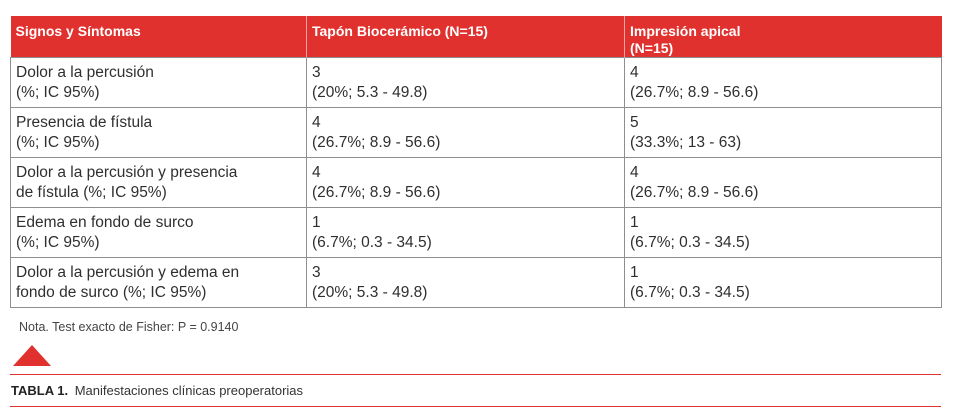 This screenshot has width=959, height=419. I want to click on signs-cell: Edema en fondo de surco (%; IC 95%), so click(158, 232).